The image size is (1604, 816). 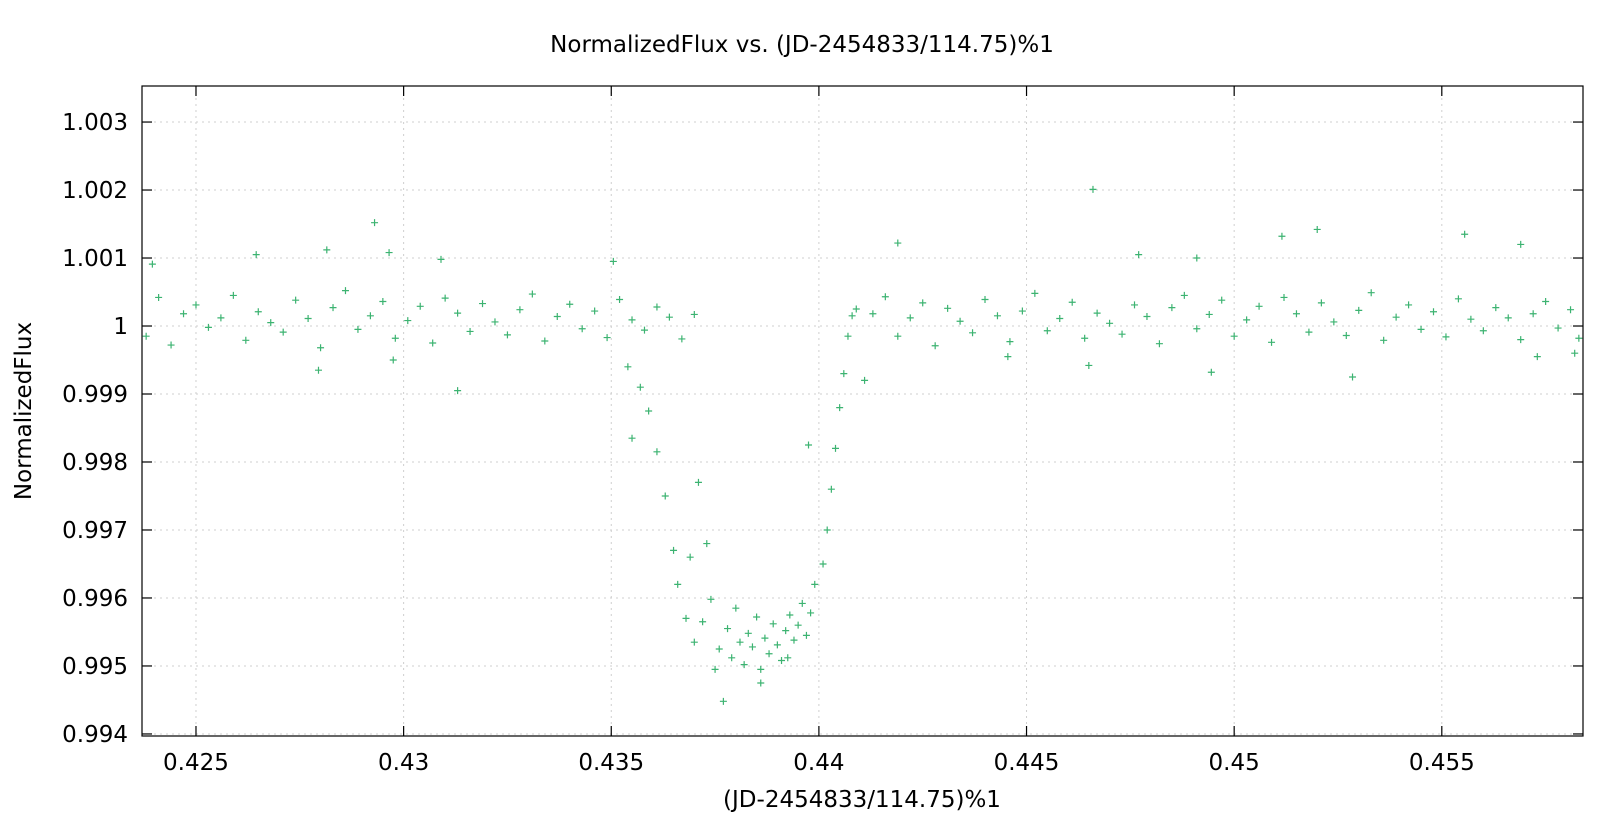 What do you see at coordinates (24, 411) in the screenshot?
I see `y-axis-label: NormalizedFlux` at bounding box center [24, 411].